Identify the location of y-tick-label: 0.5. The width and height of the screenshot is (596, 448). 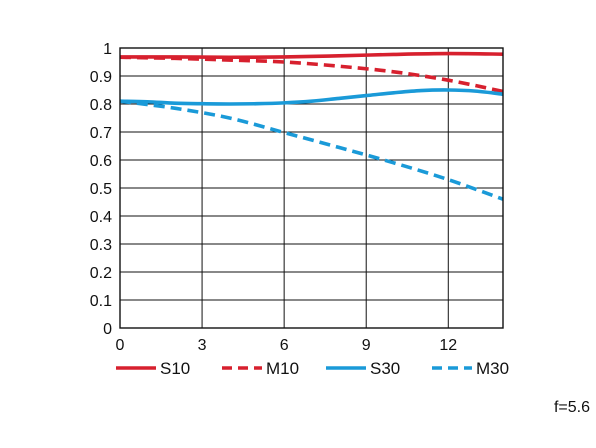
(101, 189).